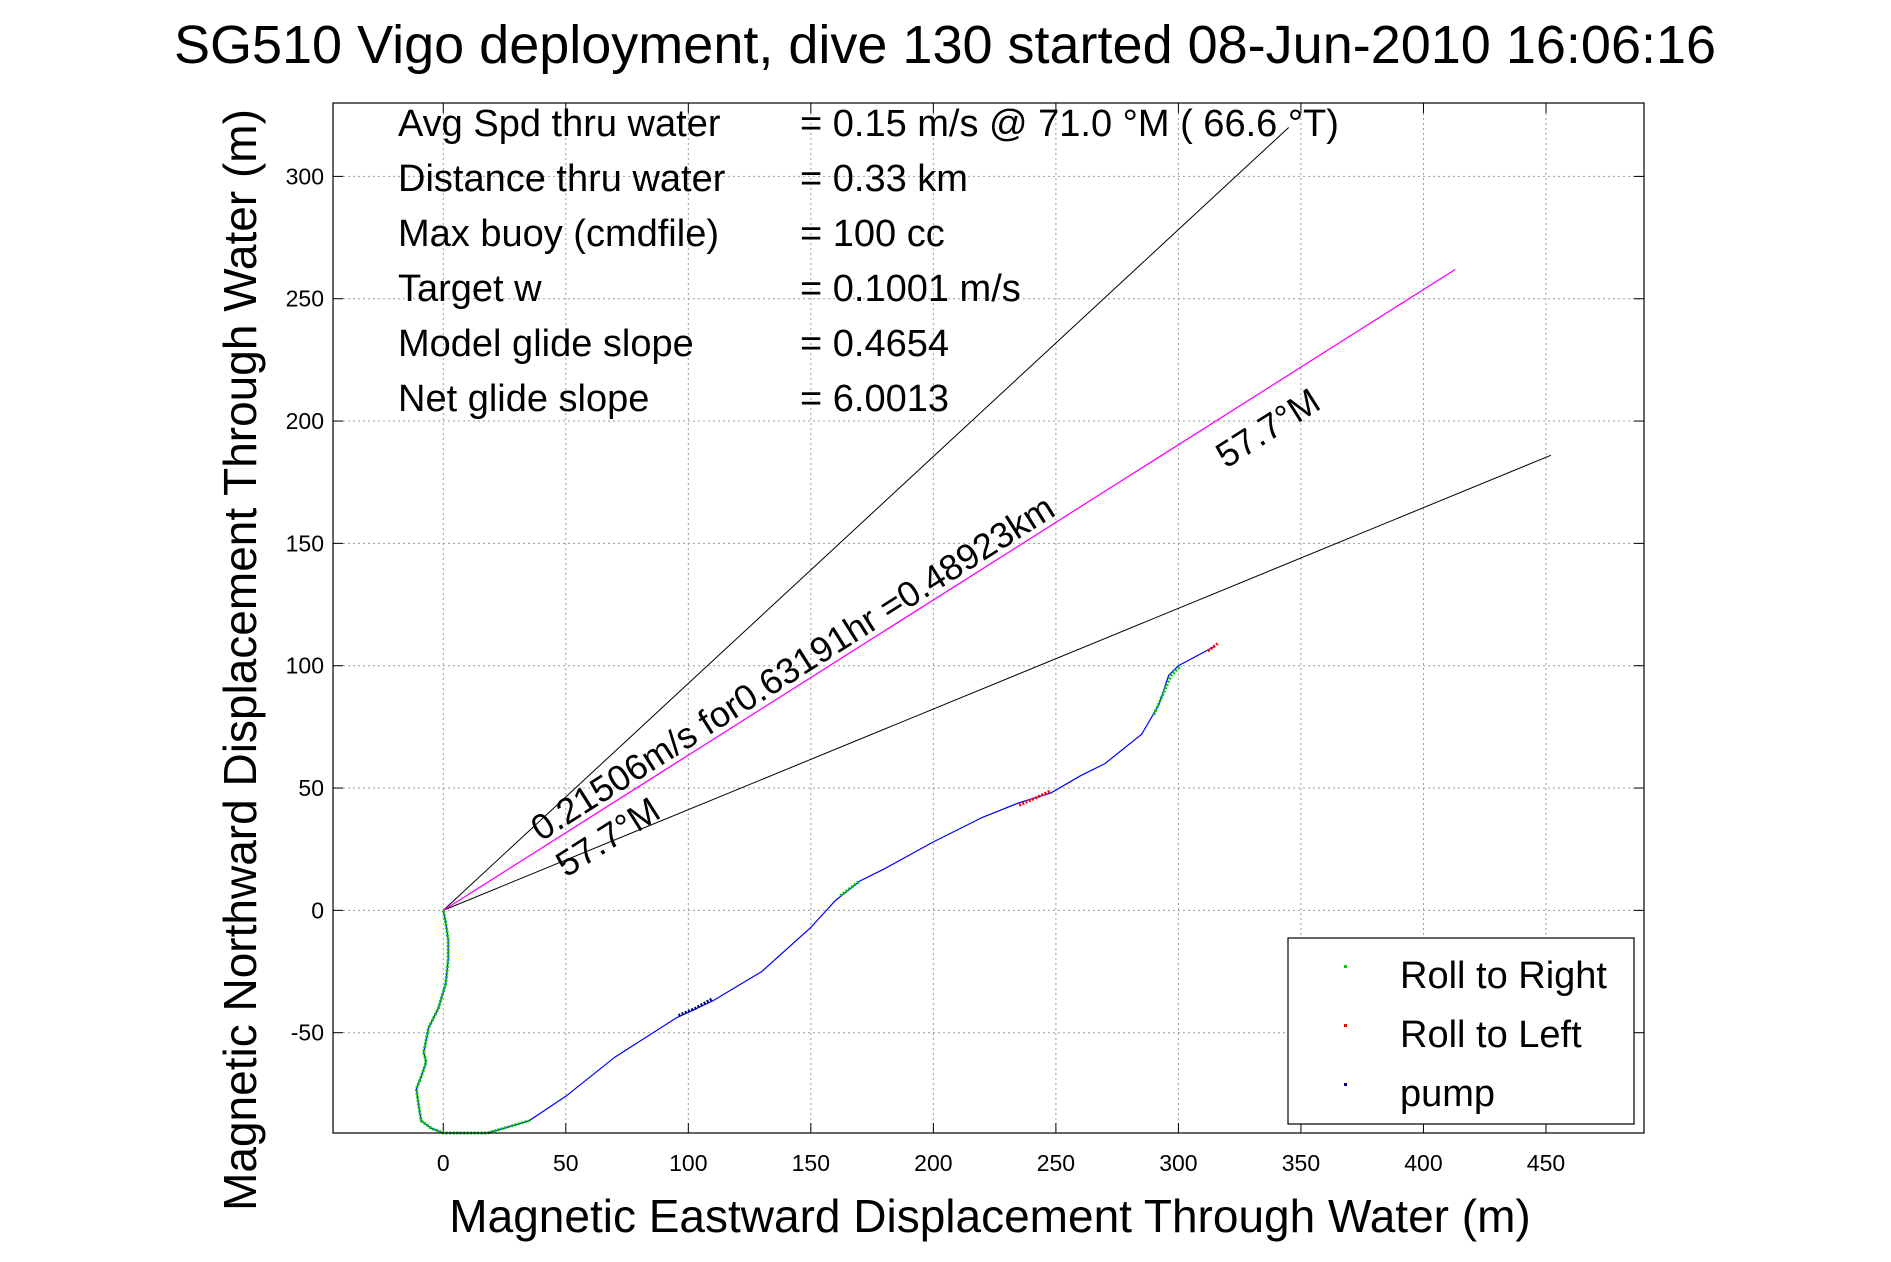  What do you see at coordinates (1069, 124) in the screenshot?
I see `stat-value: = 0.15 m/s @ 71.0 °M ( 66.6 °T)` at bounding box center [1069, 124].